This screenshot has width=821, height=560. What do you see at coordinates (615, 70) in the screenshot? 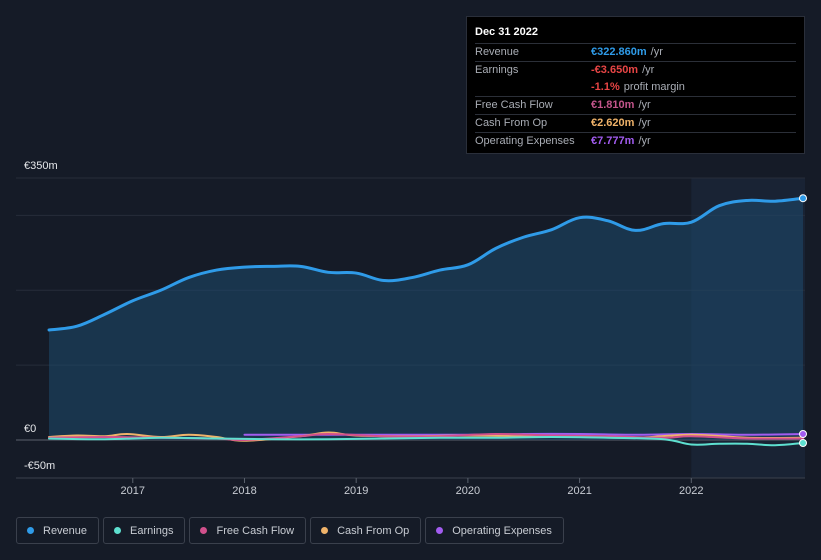
I see `tooltip-row-value: -€3.650m` at bounding box center [615, 70].